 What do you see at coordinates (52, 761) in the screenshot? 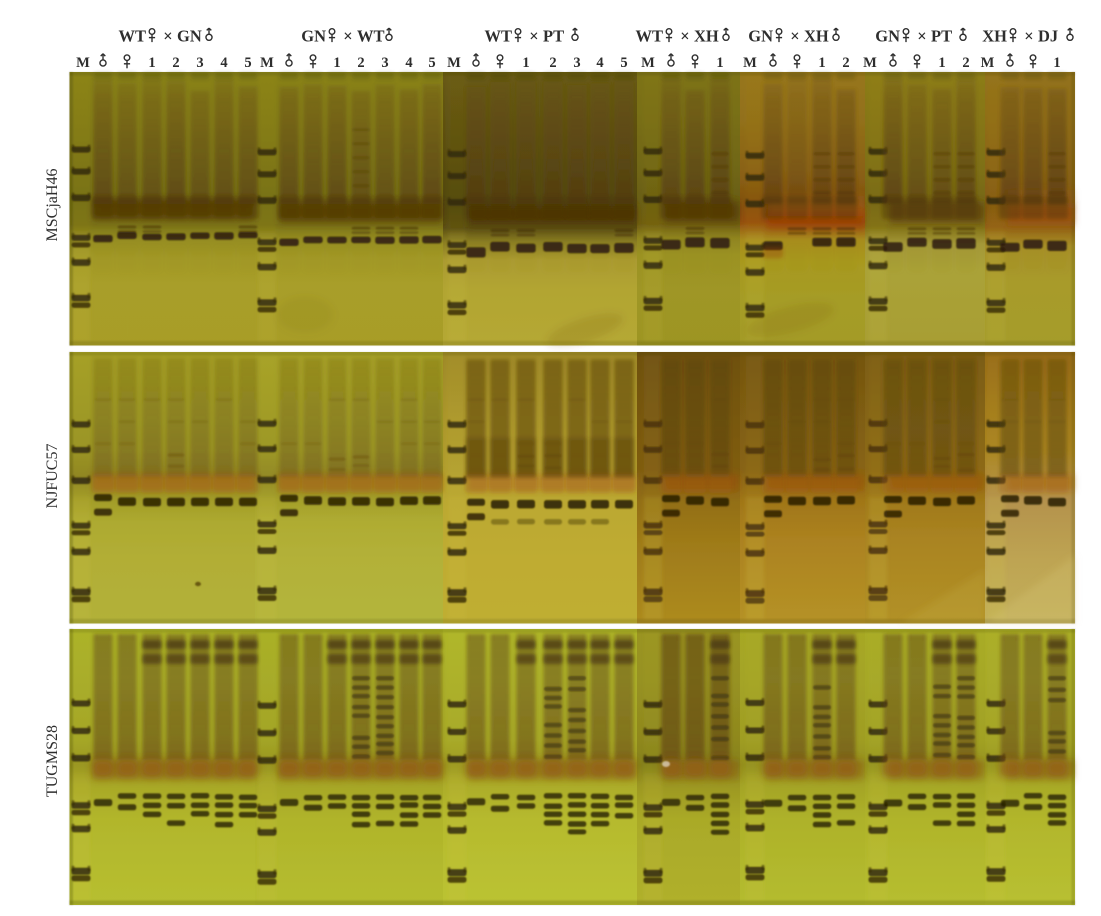
I see `svg-text: TUGMS28` at bounding box center [52, 761].